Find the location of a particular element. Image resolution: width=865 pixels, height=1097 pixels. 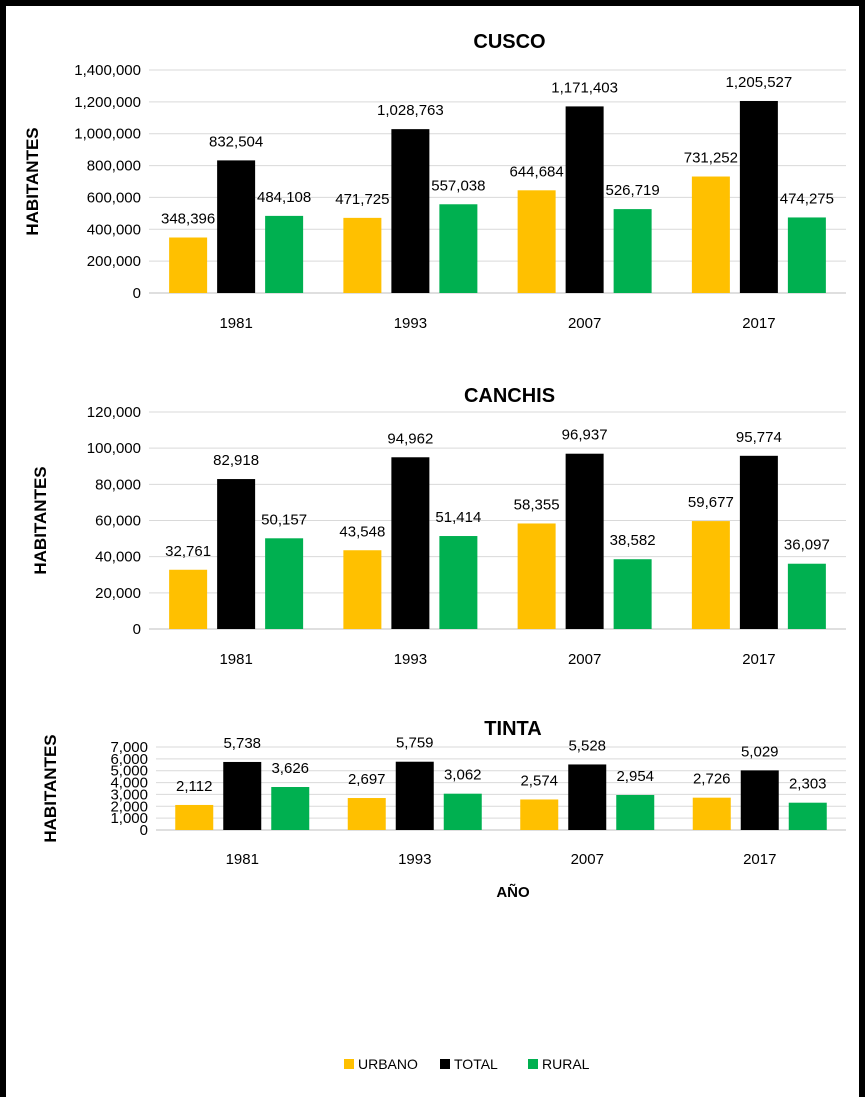

canchis-data-label-urbano-1993: 43,548 is located at coordinates (362, 531).